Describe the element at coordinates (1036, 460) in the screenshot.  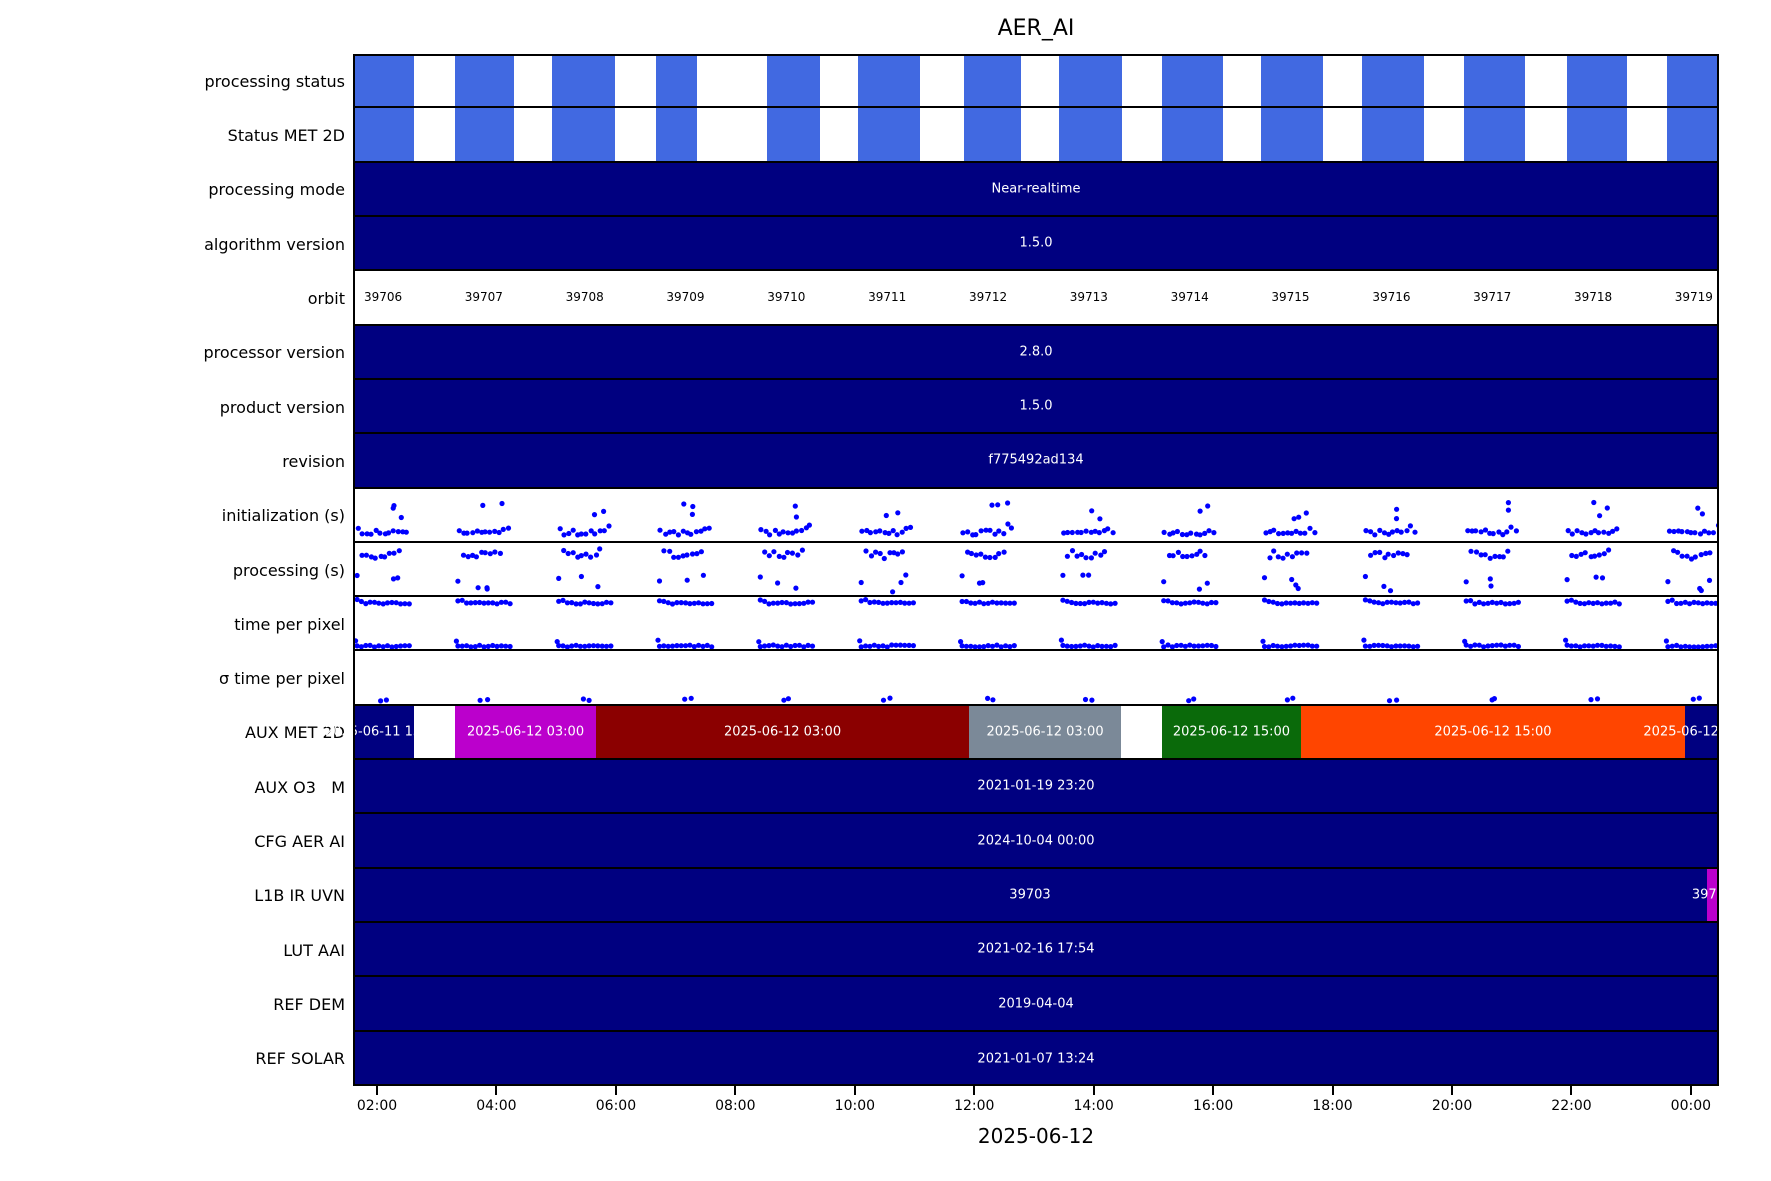
I see `bar-value-revision: f775492ad134` at that location.